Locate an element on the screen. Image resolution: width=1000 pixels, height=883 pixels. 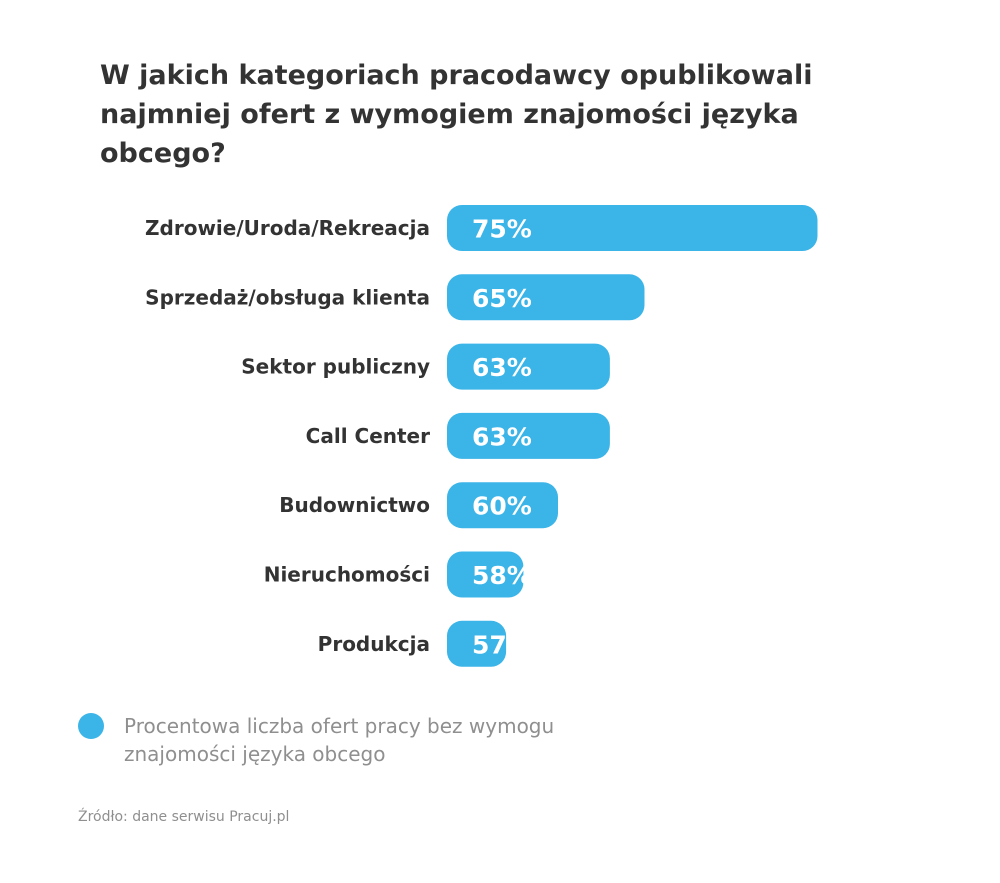
bar-value-label: 75% is located at coordinates (502, 229).